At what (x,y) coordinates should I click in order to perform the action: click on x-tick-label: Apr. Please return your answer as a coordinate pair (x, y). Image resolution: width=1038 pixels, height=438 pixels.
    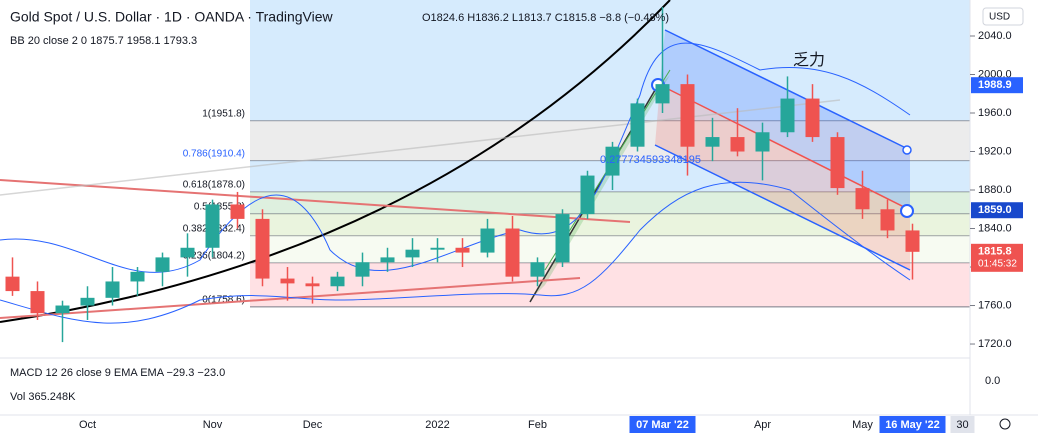
    Looking at the image, I should click on (762, 425).